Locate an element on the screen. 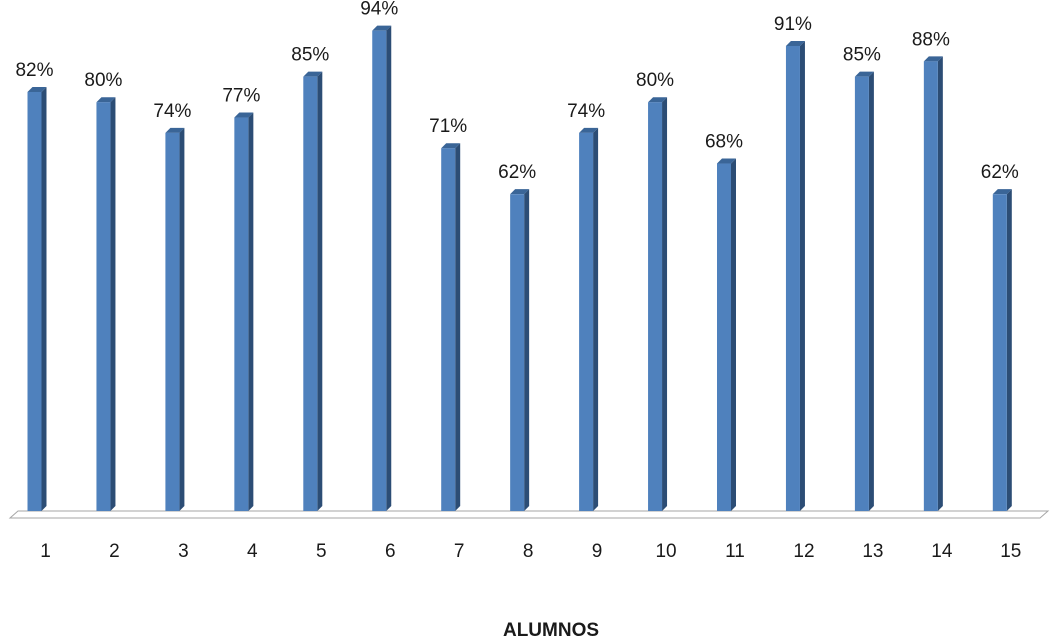 This screenshot has height=639, width=1051. x-tick-label: 6 is located at coordinates (390, 551).